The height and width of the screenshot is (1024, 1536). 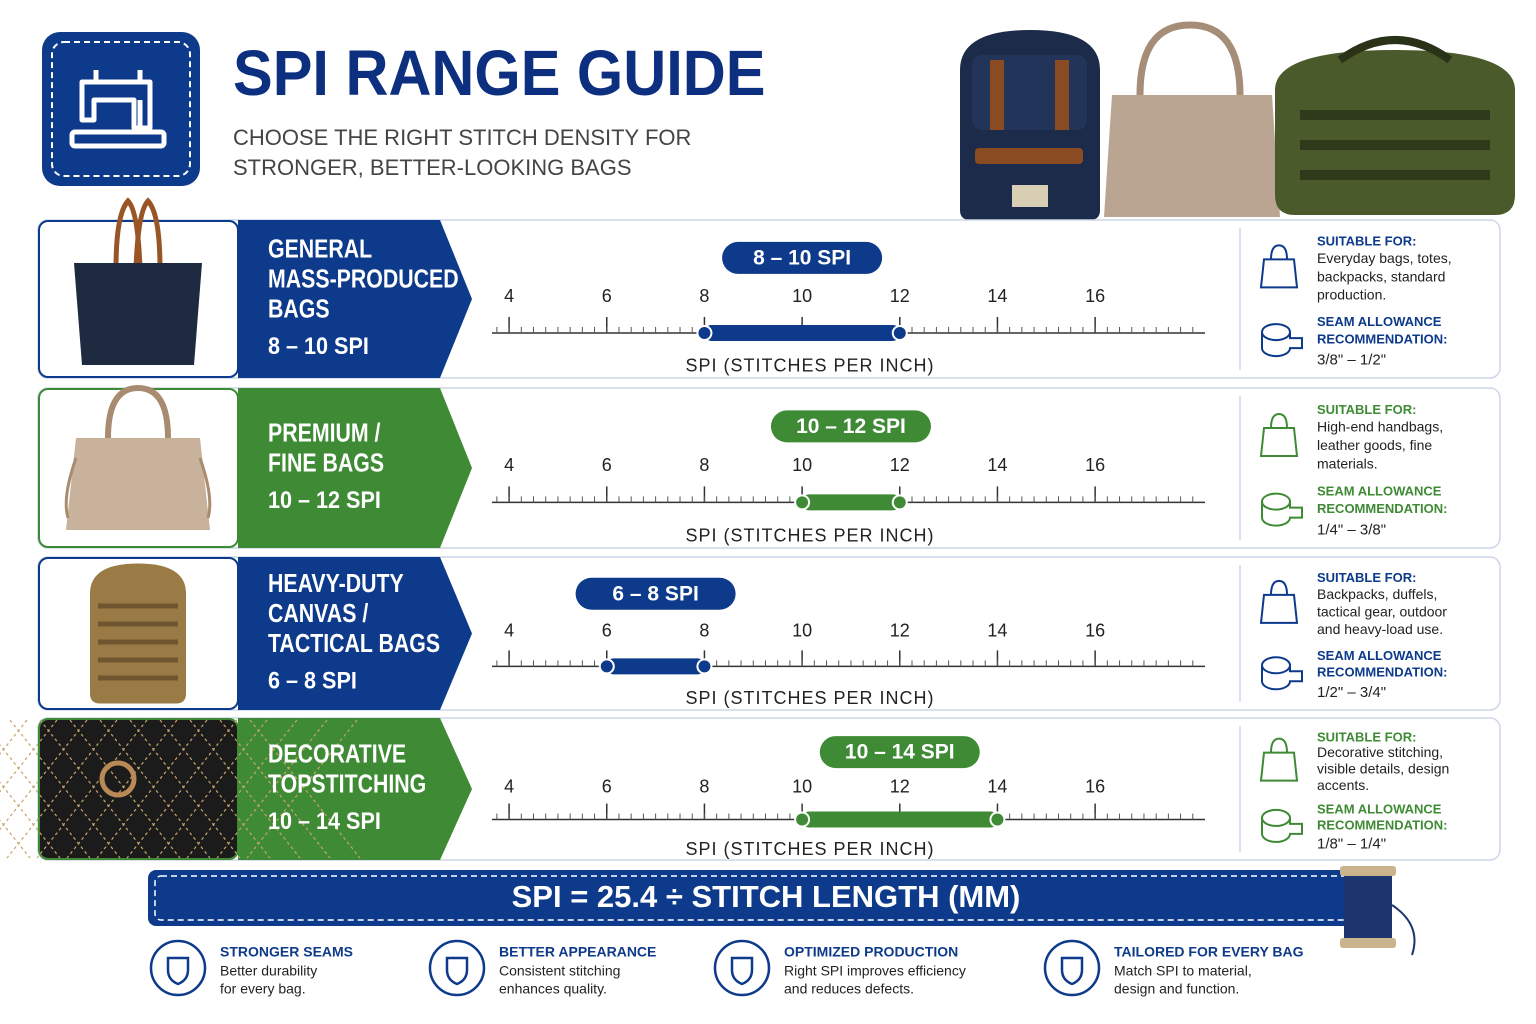 I want to click on suitable-text: and heavy-load use., so click(x=1380, y=629).